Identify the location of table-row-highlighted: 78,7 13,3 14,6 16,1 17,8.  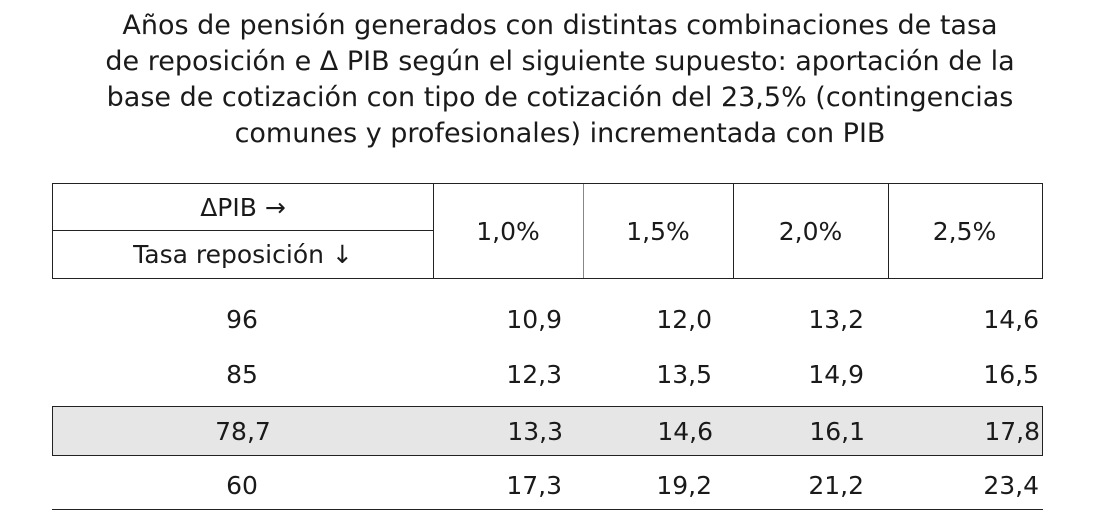
(547, 431).